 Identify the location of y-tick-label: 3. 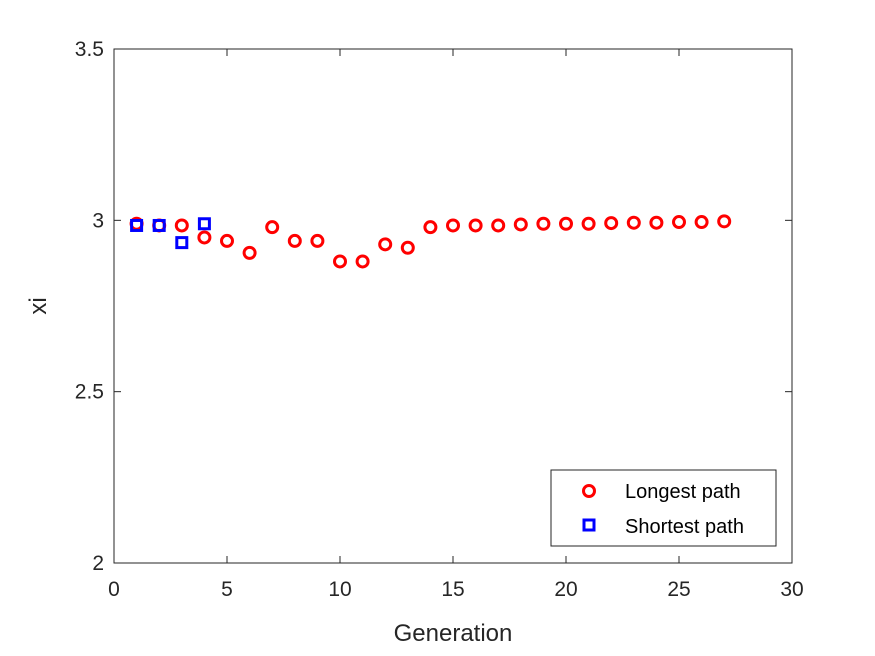
(98, 220).